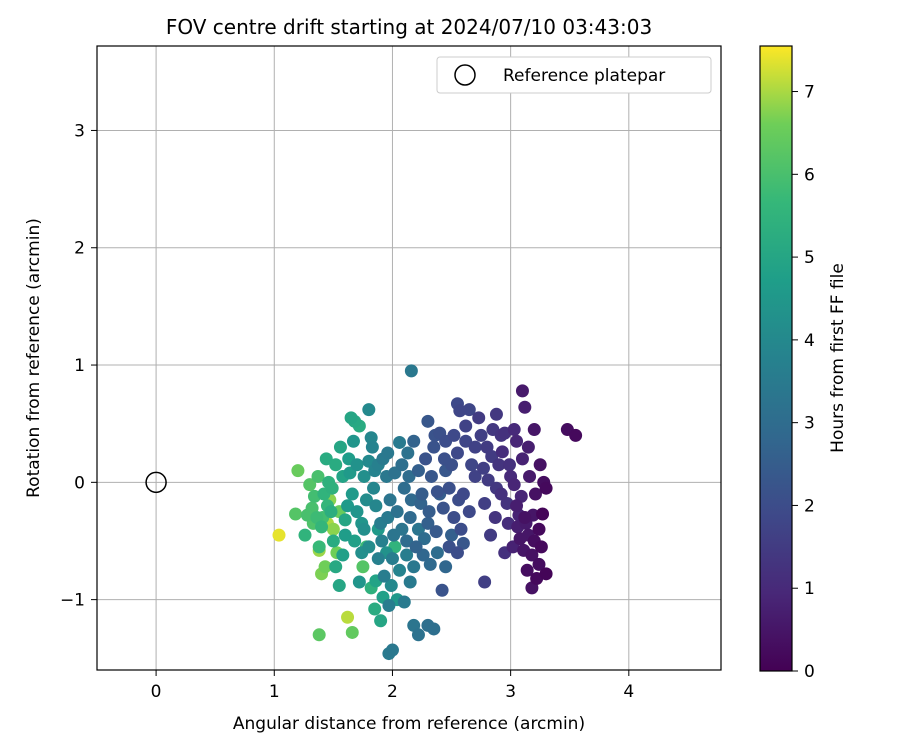 Image resolution: width=900 pixels, height=750 pixels. Describe the element at coordinates (809, 93) in the screenshot. I see `colorbar-tick-label: 7` at that location.